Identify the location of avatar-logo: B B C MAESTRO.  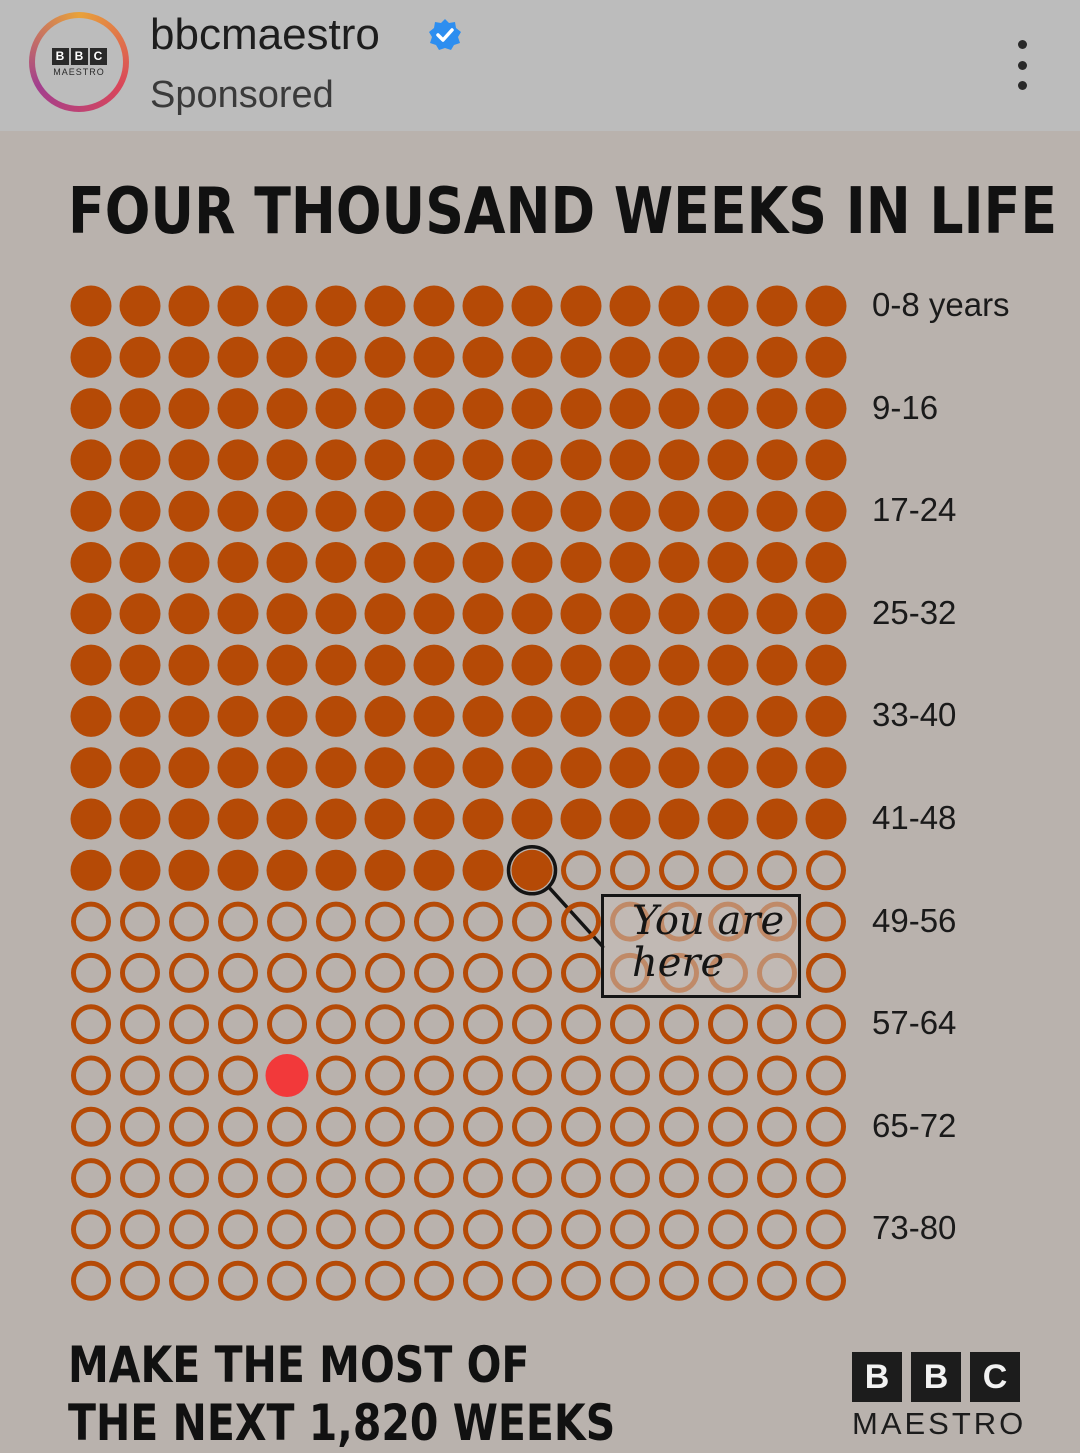
(79, 62).